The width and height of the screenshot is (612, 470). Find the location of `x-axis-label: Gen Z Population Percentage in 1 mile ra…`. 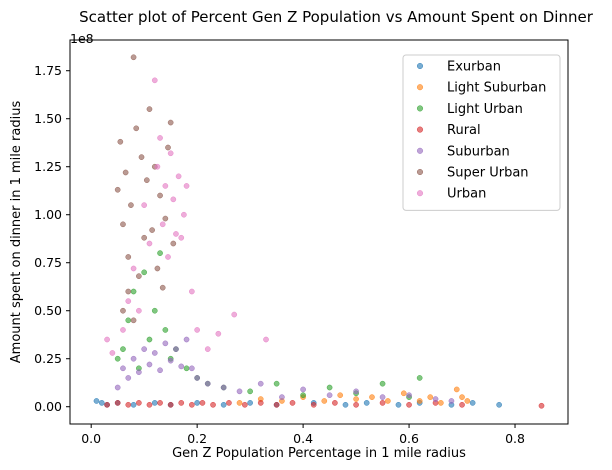

x-axis-label: Gen Z Population Percentage in 1 mile ra… is located at coordinates (319, 453).